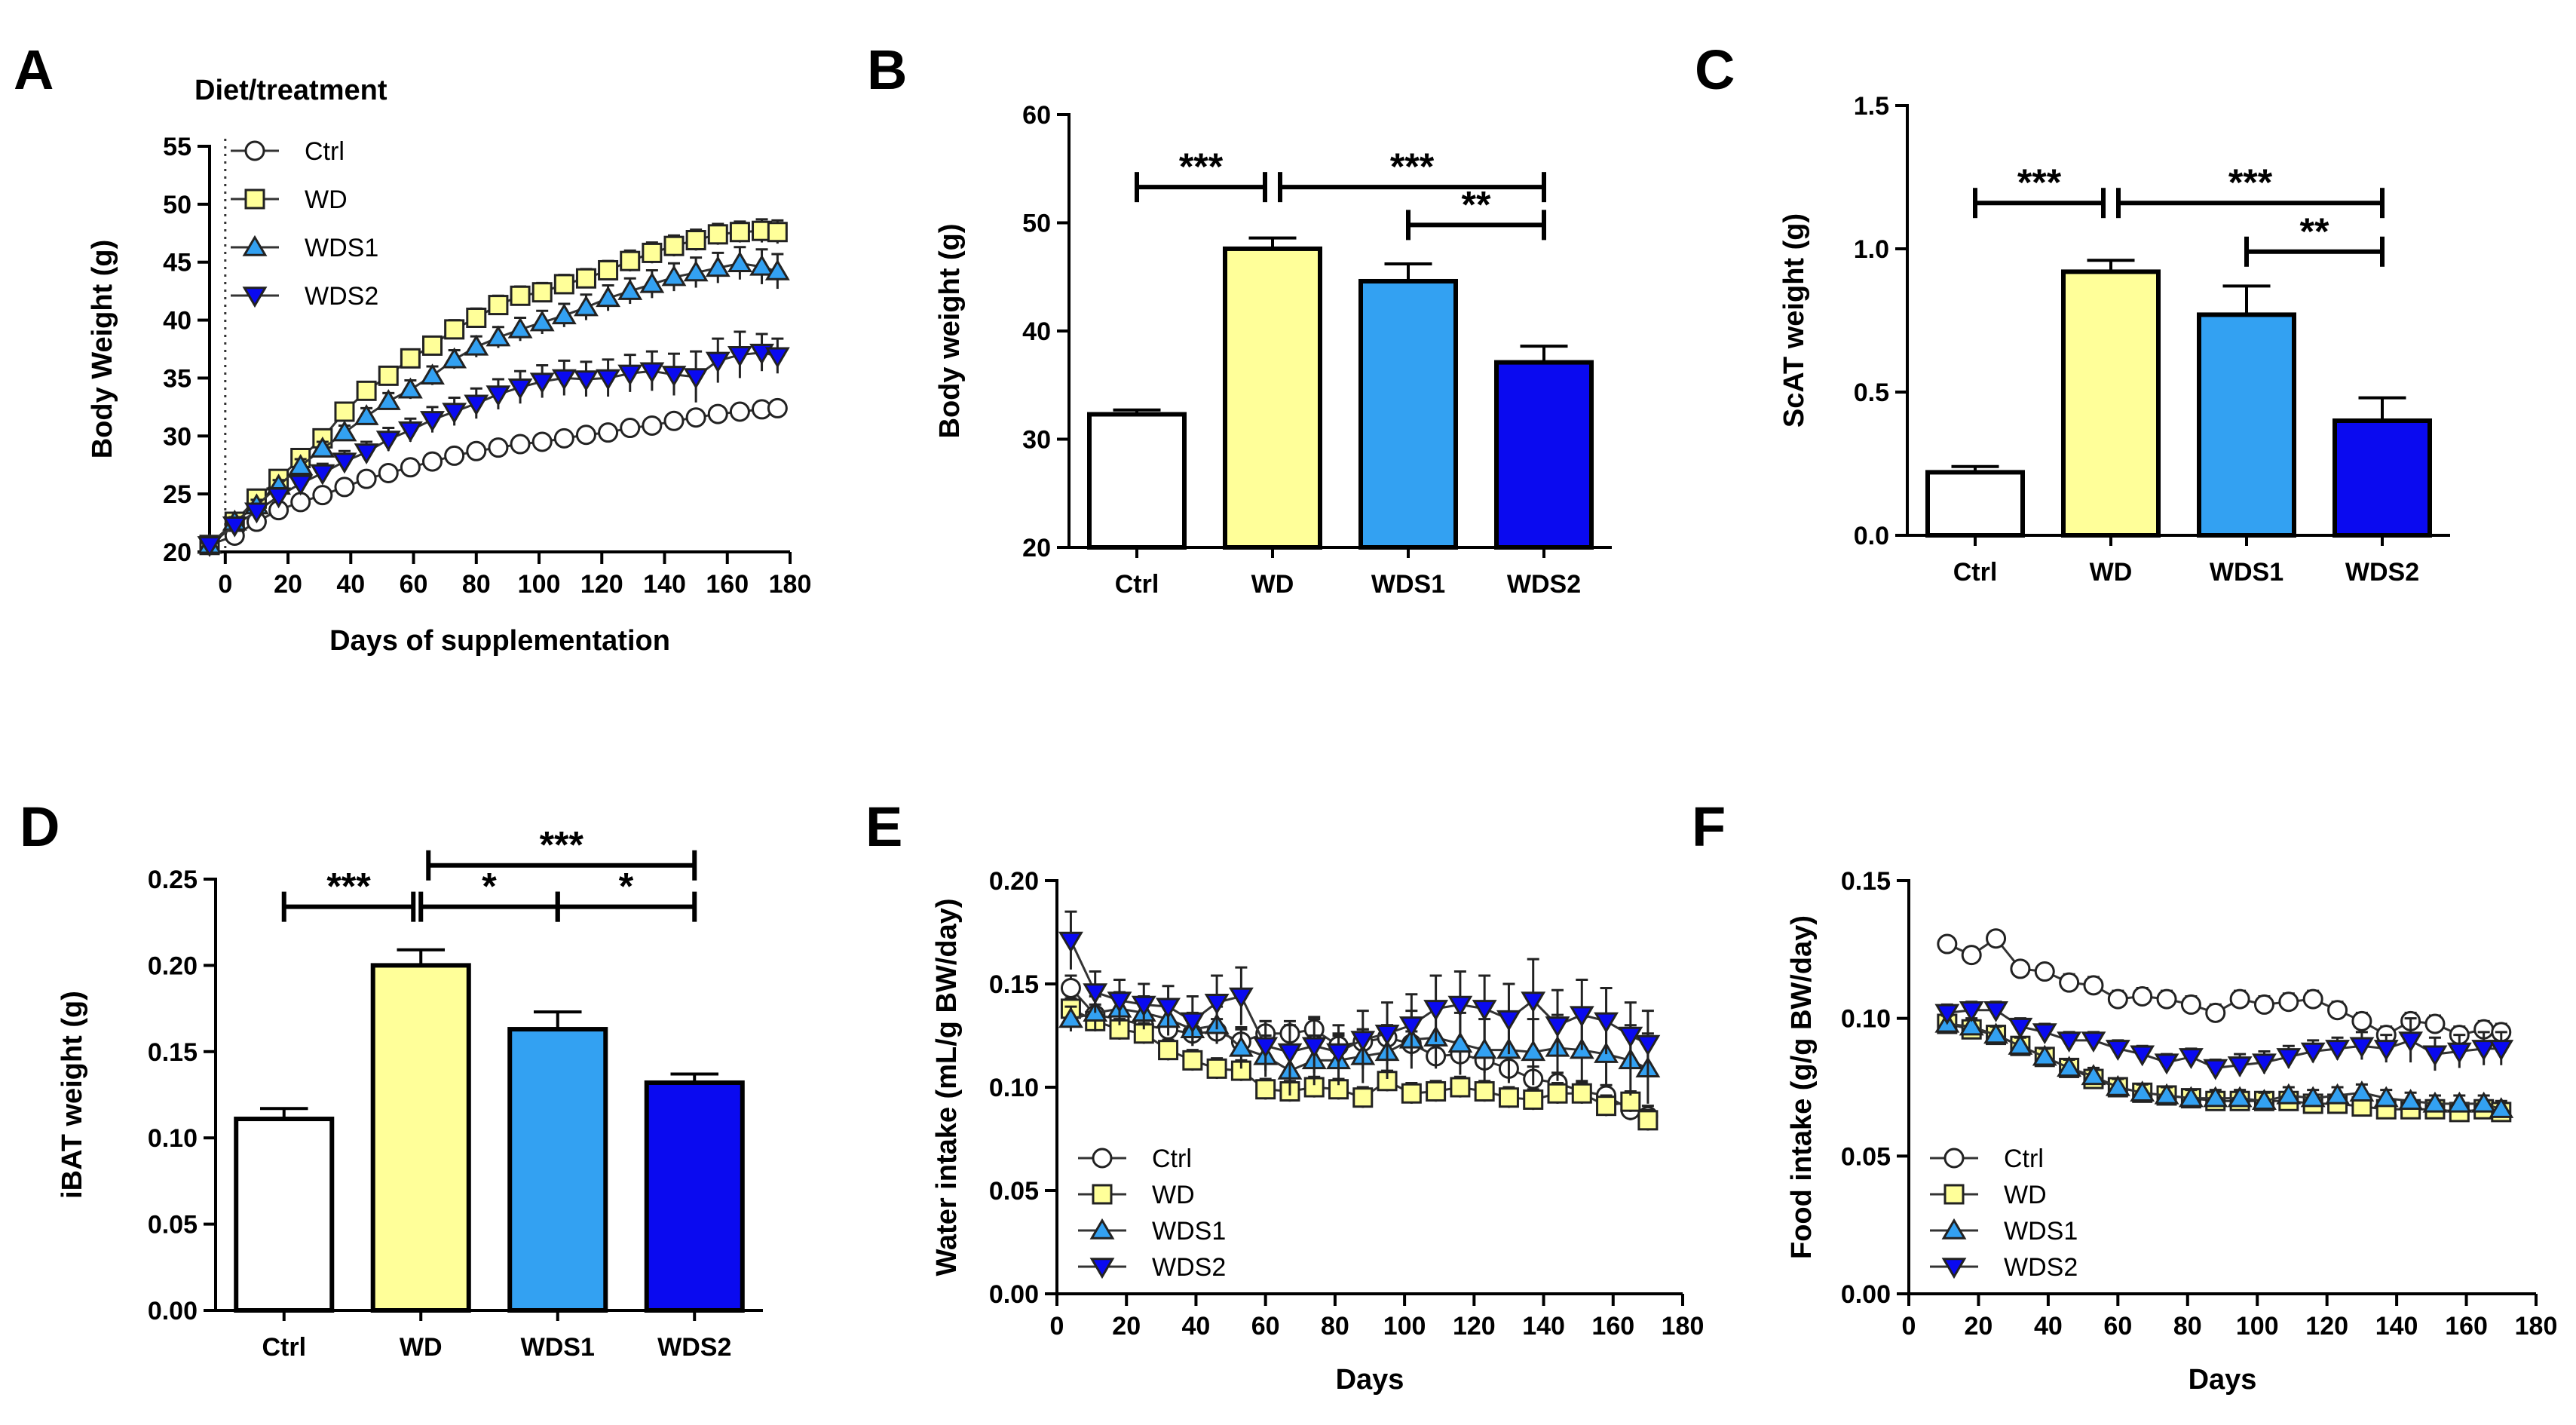  I want to click on y-tick-label: 50, so click(177, 205).